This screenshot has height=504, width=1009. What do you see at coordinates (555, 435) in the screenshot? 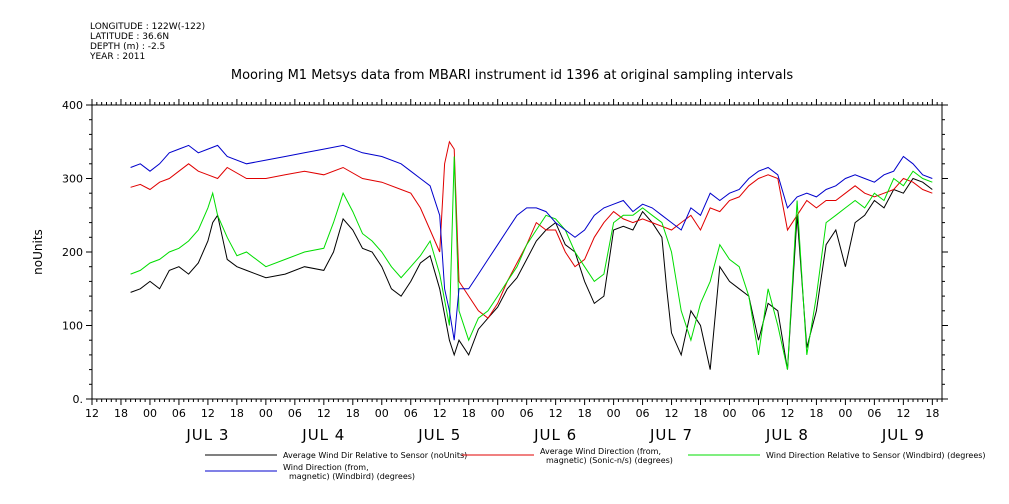
I see `x-day-label: JUL 6` at bounding box center [555, 435].